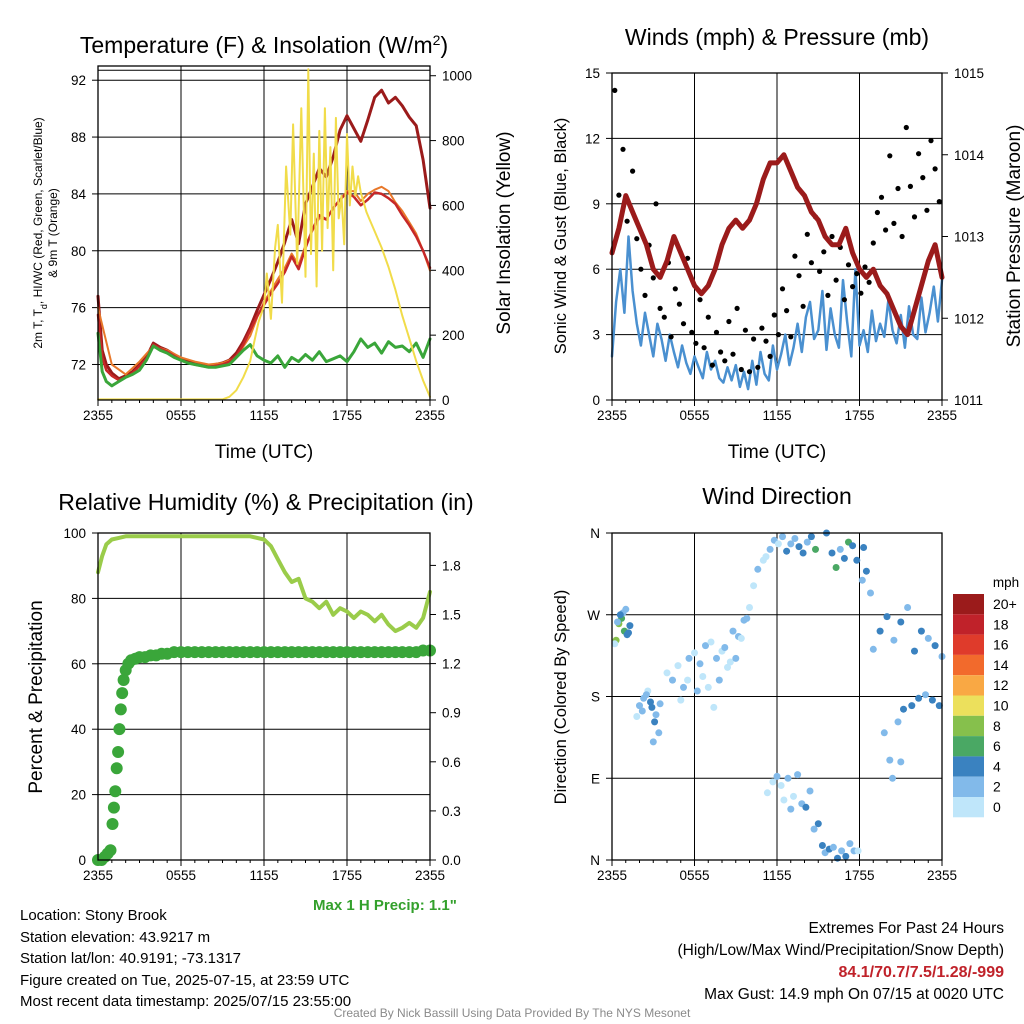 The image size is (1024, 1024). Describe the element at coordinates (969, 318) in the screenshot. I see `wind-ytick-right-label: 1012` at that location.